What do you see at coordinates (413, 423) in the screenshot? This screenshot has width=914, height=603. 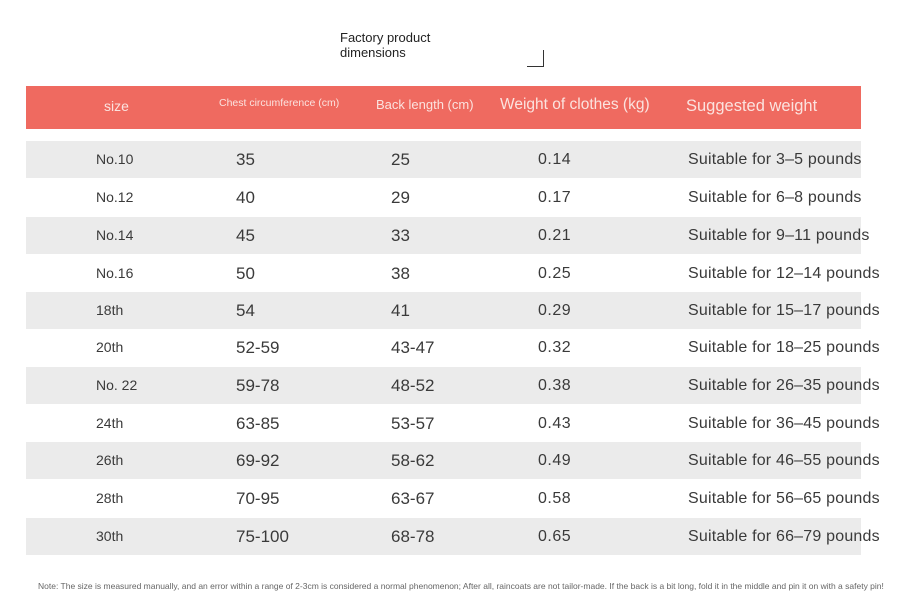 I see `cell-back: 53-57` at bounding box center [413, 423].